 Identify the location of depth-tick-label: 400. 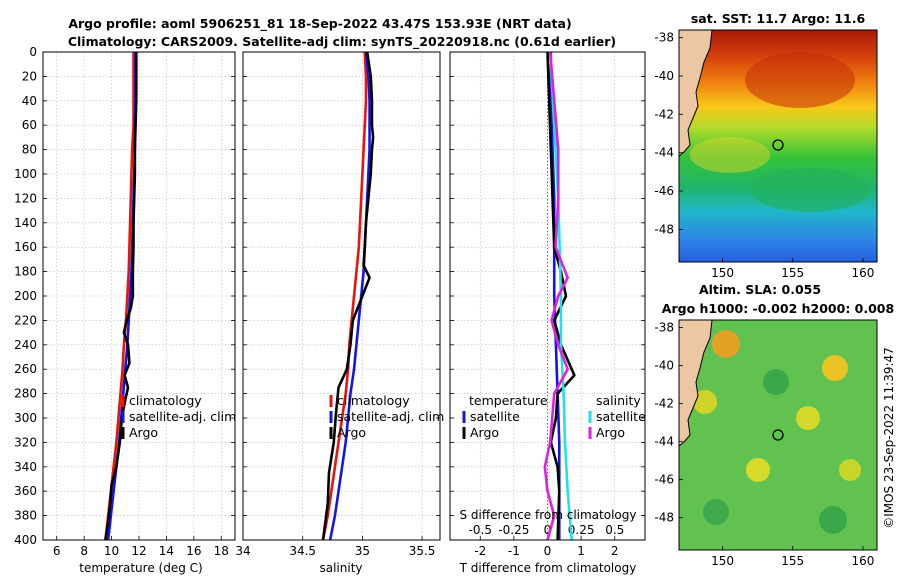
(25, 540).